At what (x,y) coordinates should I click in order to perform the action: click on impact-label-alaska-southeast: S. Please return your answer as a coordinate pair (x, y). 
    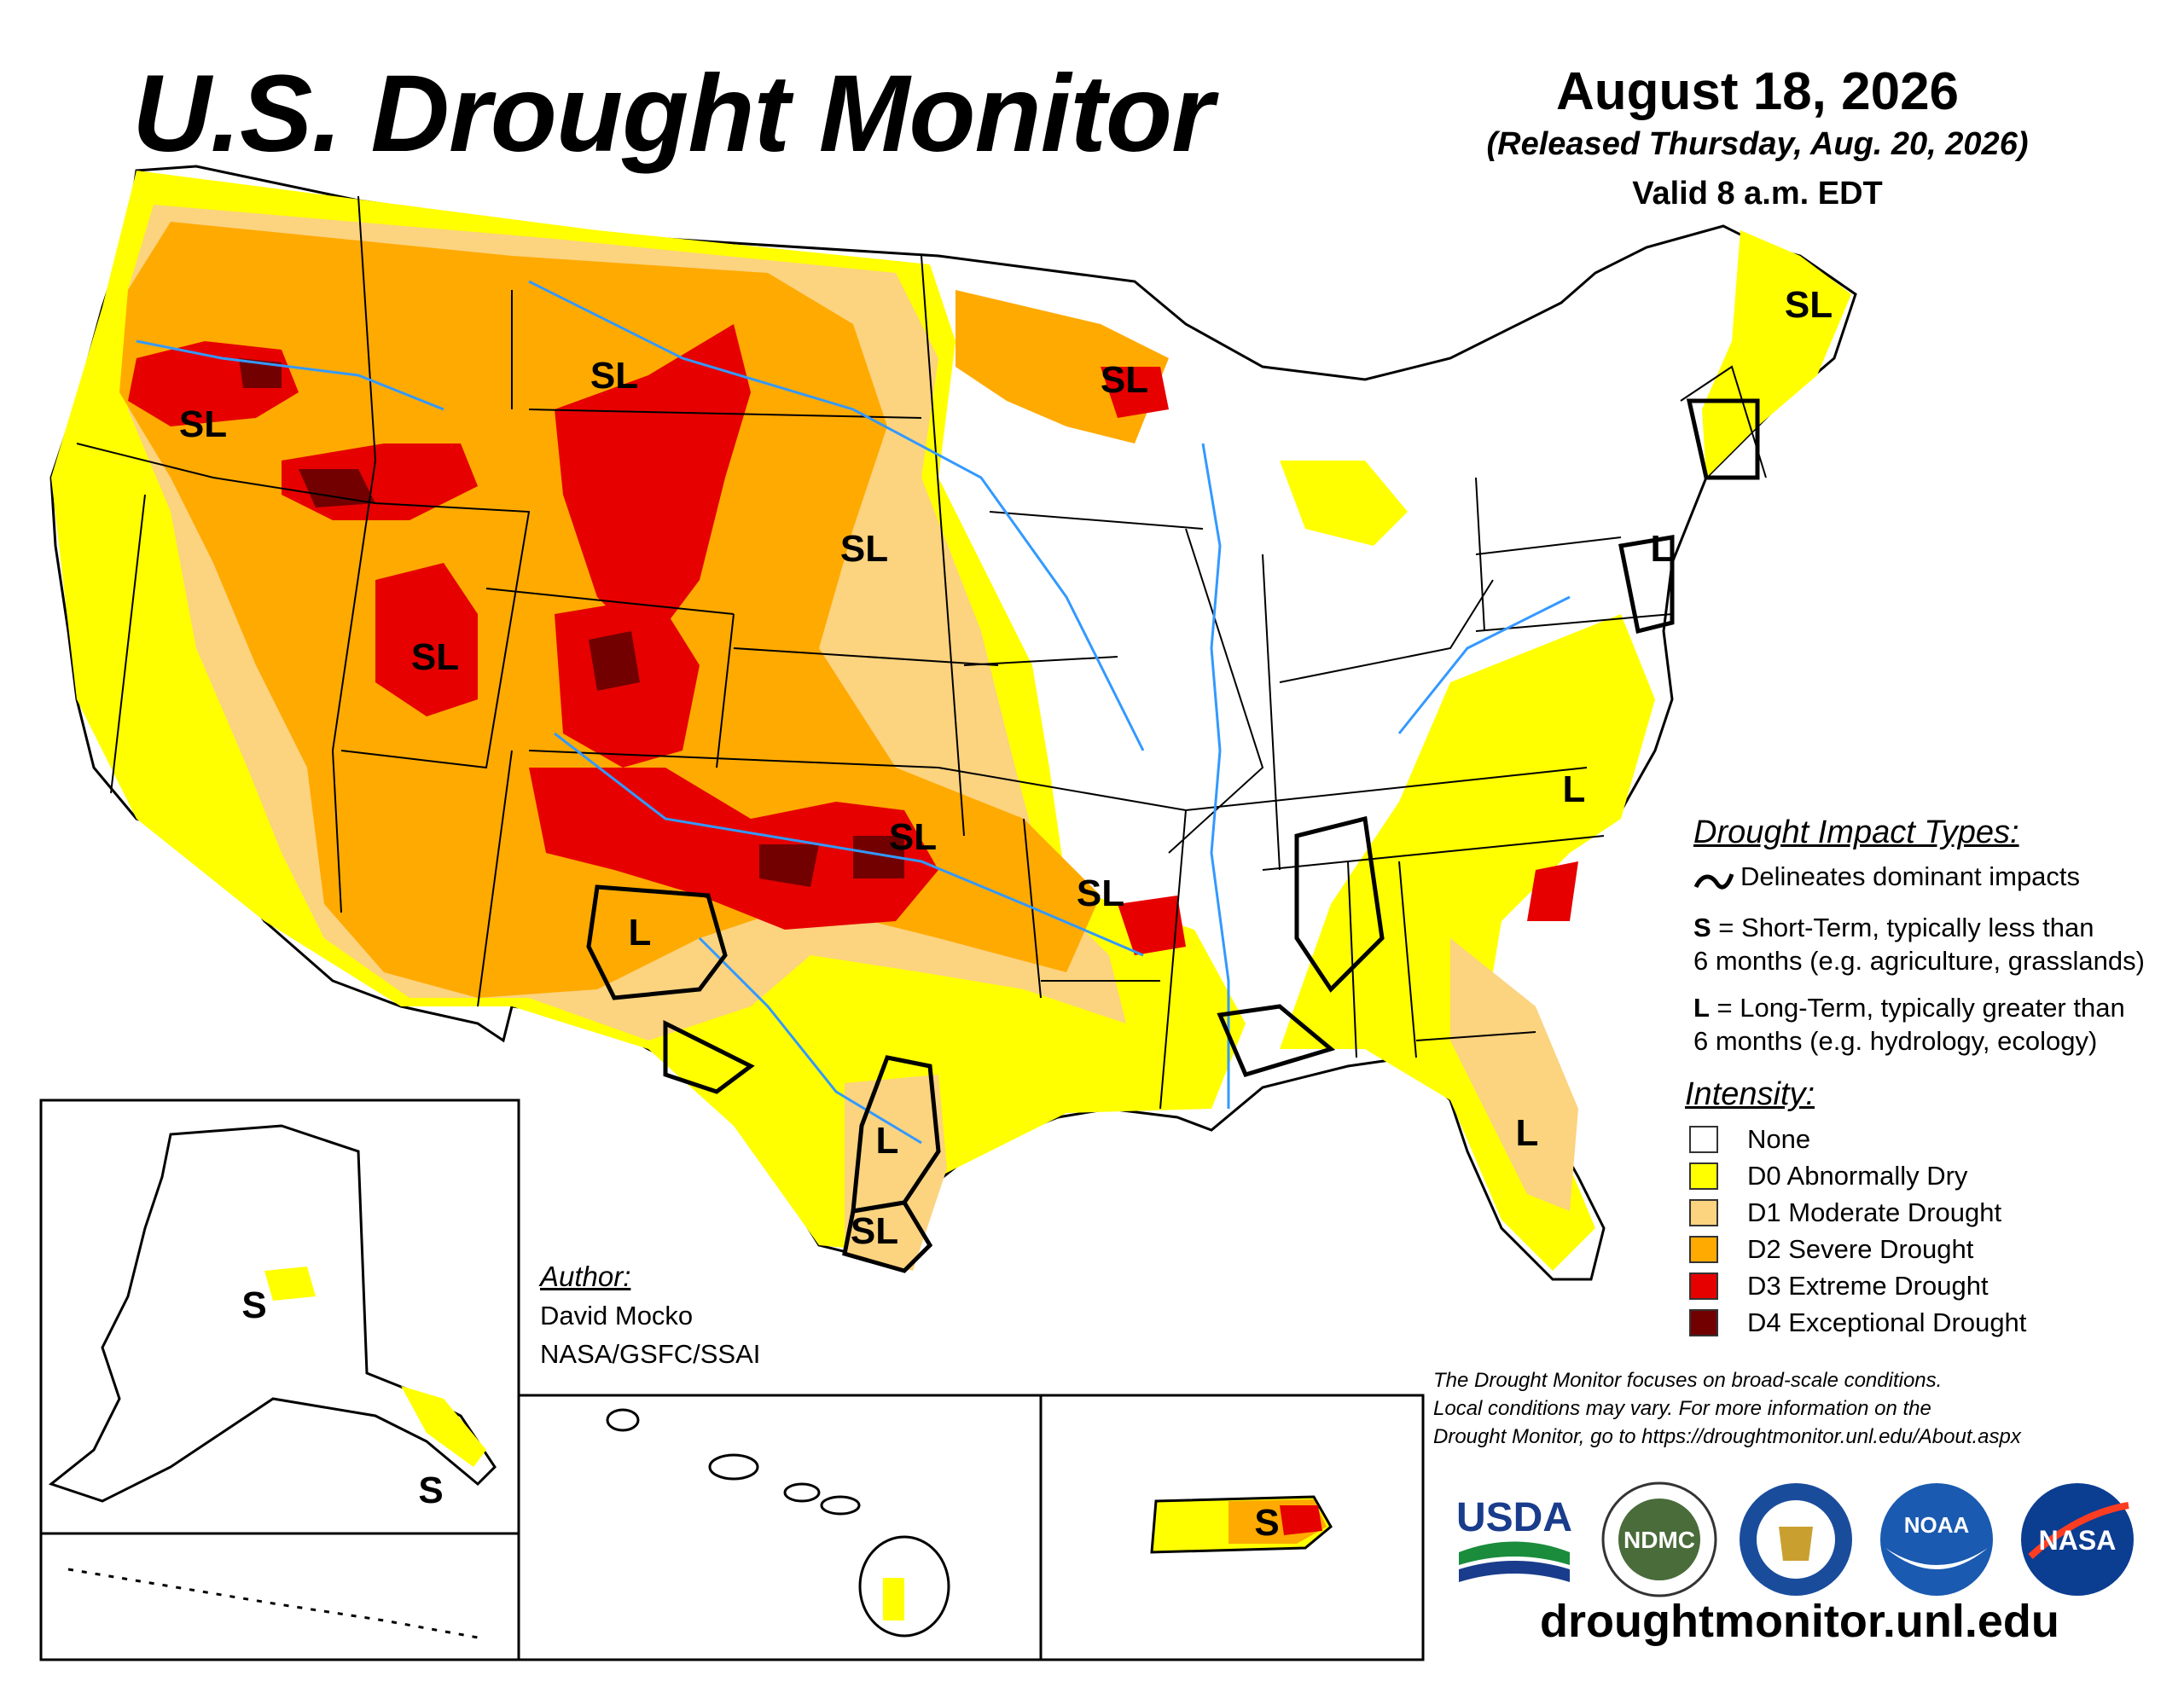
    Looking at the image, I should click on (431, 1491).